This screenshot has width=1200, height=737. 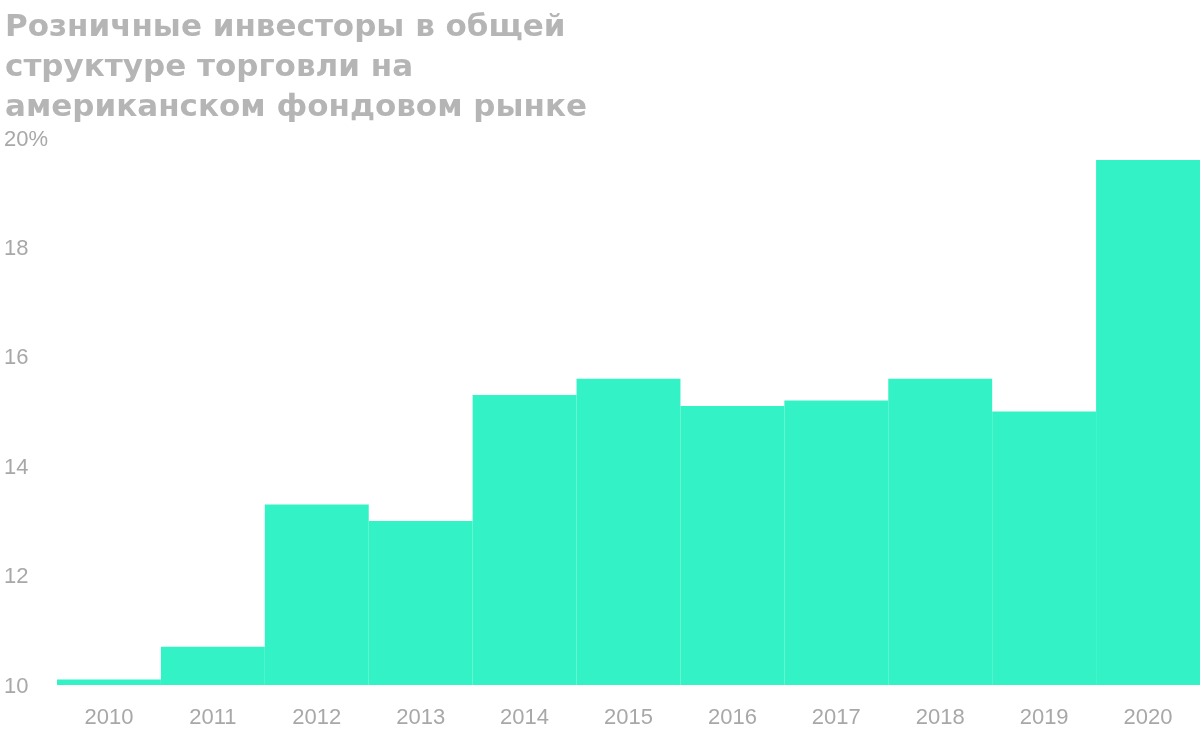 What do you see at coordinates (26, 138) in the screenshot?
I see `y-tick-label: 20%` at bounding box center [26, 138].